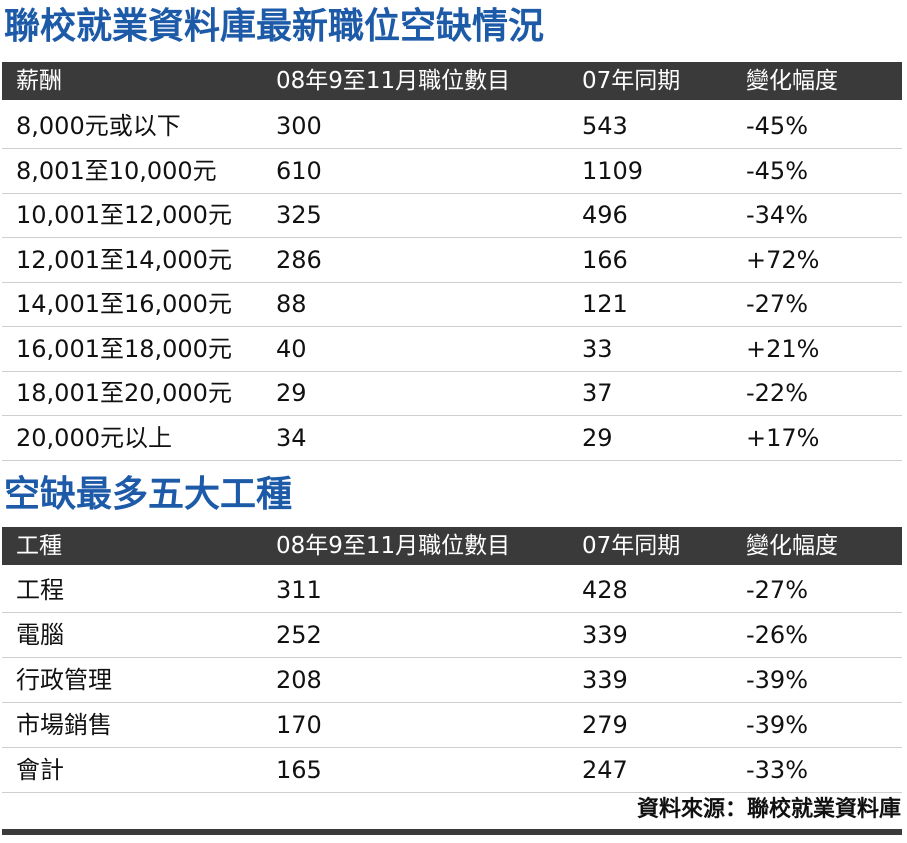 This screenshot has height=843, width=907. What do you see at coordinates (605, 725) in the screenshot?
I see `cell-prior-year: 279` at bounding box center [605, 725].